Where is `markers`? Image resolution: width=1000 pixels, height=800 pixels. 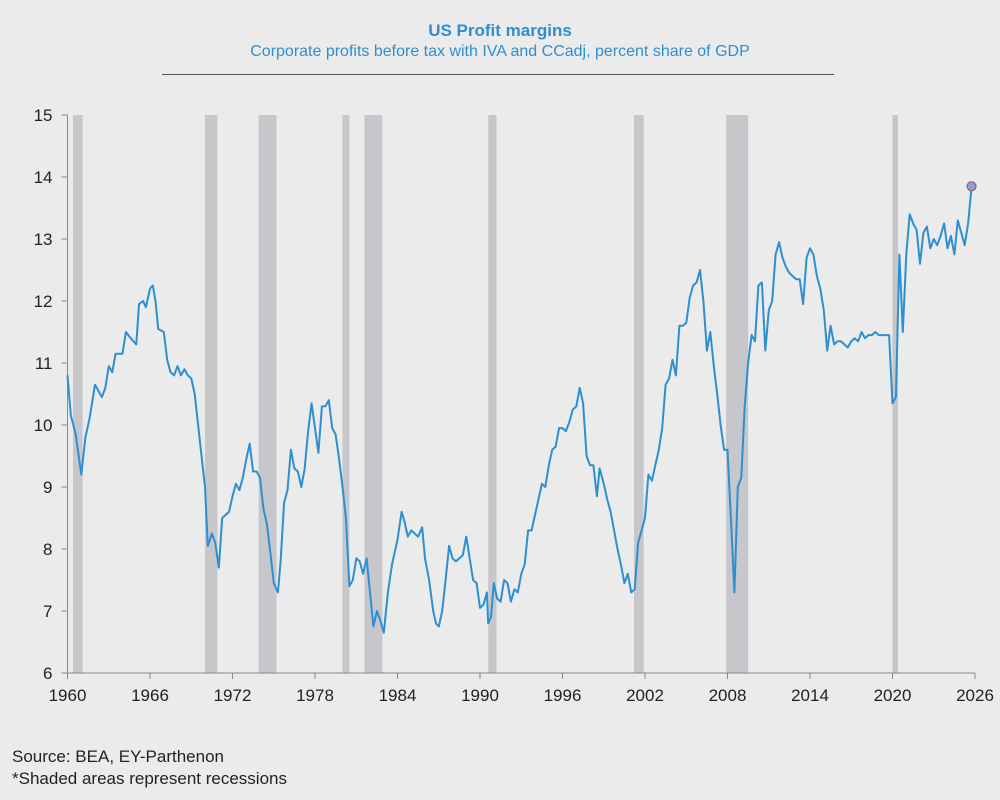 markers is located at coordinates (971, 186).